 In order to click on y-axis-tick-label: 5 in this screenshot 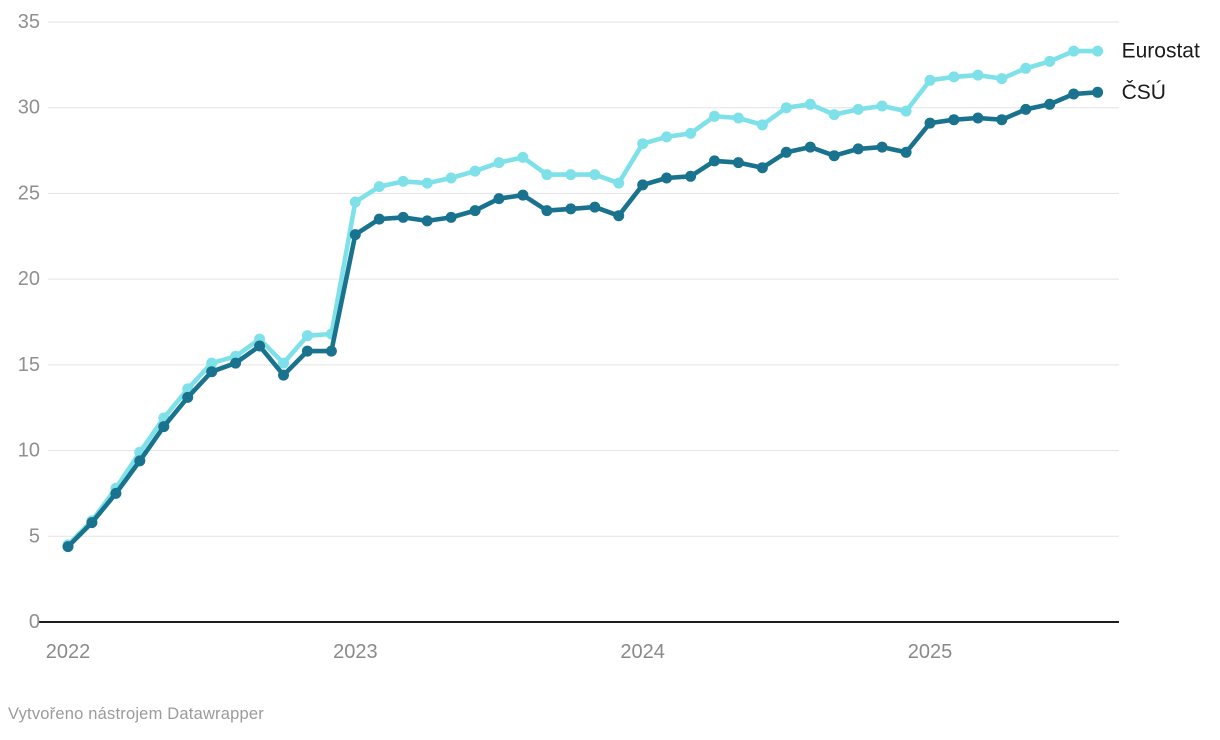, I will do `click(34, 536)`.